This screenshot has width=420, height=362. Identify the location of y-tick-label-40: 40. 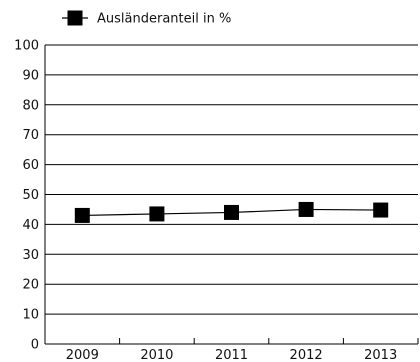
(30, 225).